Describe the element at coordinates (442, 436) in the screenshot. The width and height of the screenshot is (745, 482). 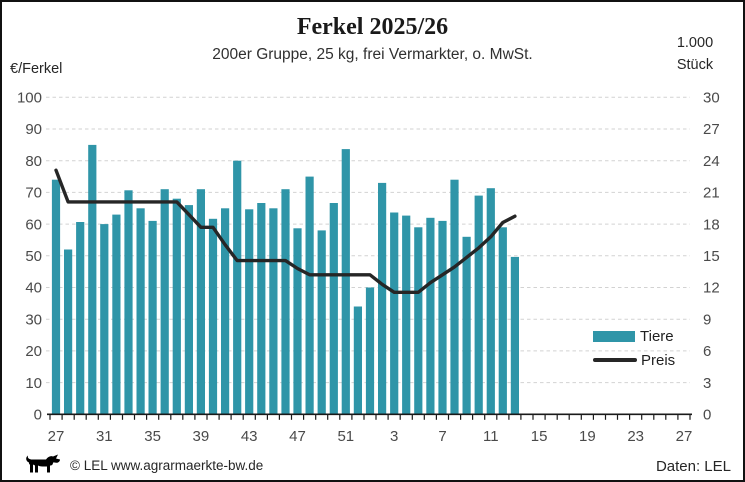
I see `x-axis-tick-label: 7` at that location.